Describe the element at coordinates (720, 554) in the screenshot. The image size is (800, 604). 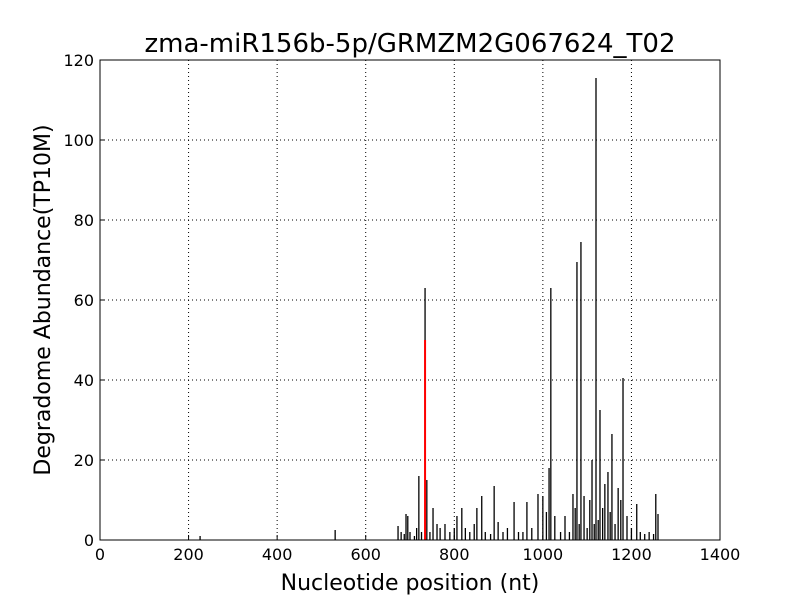
I see `x-tick-label: 1400` at that location.